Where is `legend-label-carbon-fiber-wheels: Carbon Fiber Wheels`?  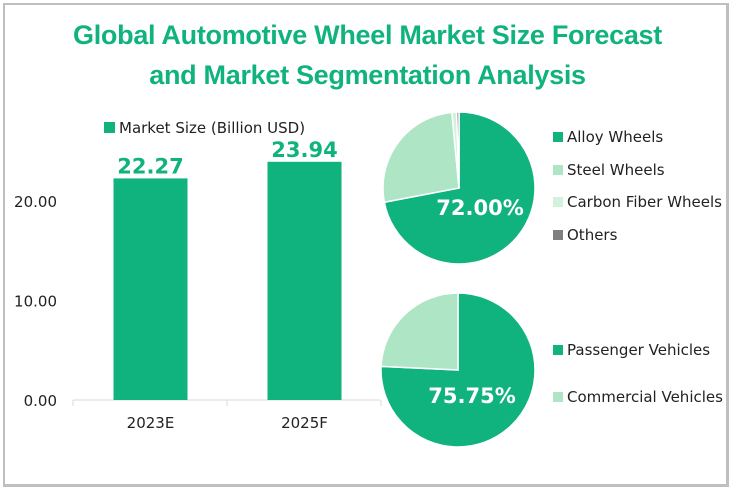
legend-label-carbon-fiber-wheels: Carbon Fiber Wheels is located at coordinates (644, 202).